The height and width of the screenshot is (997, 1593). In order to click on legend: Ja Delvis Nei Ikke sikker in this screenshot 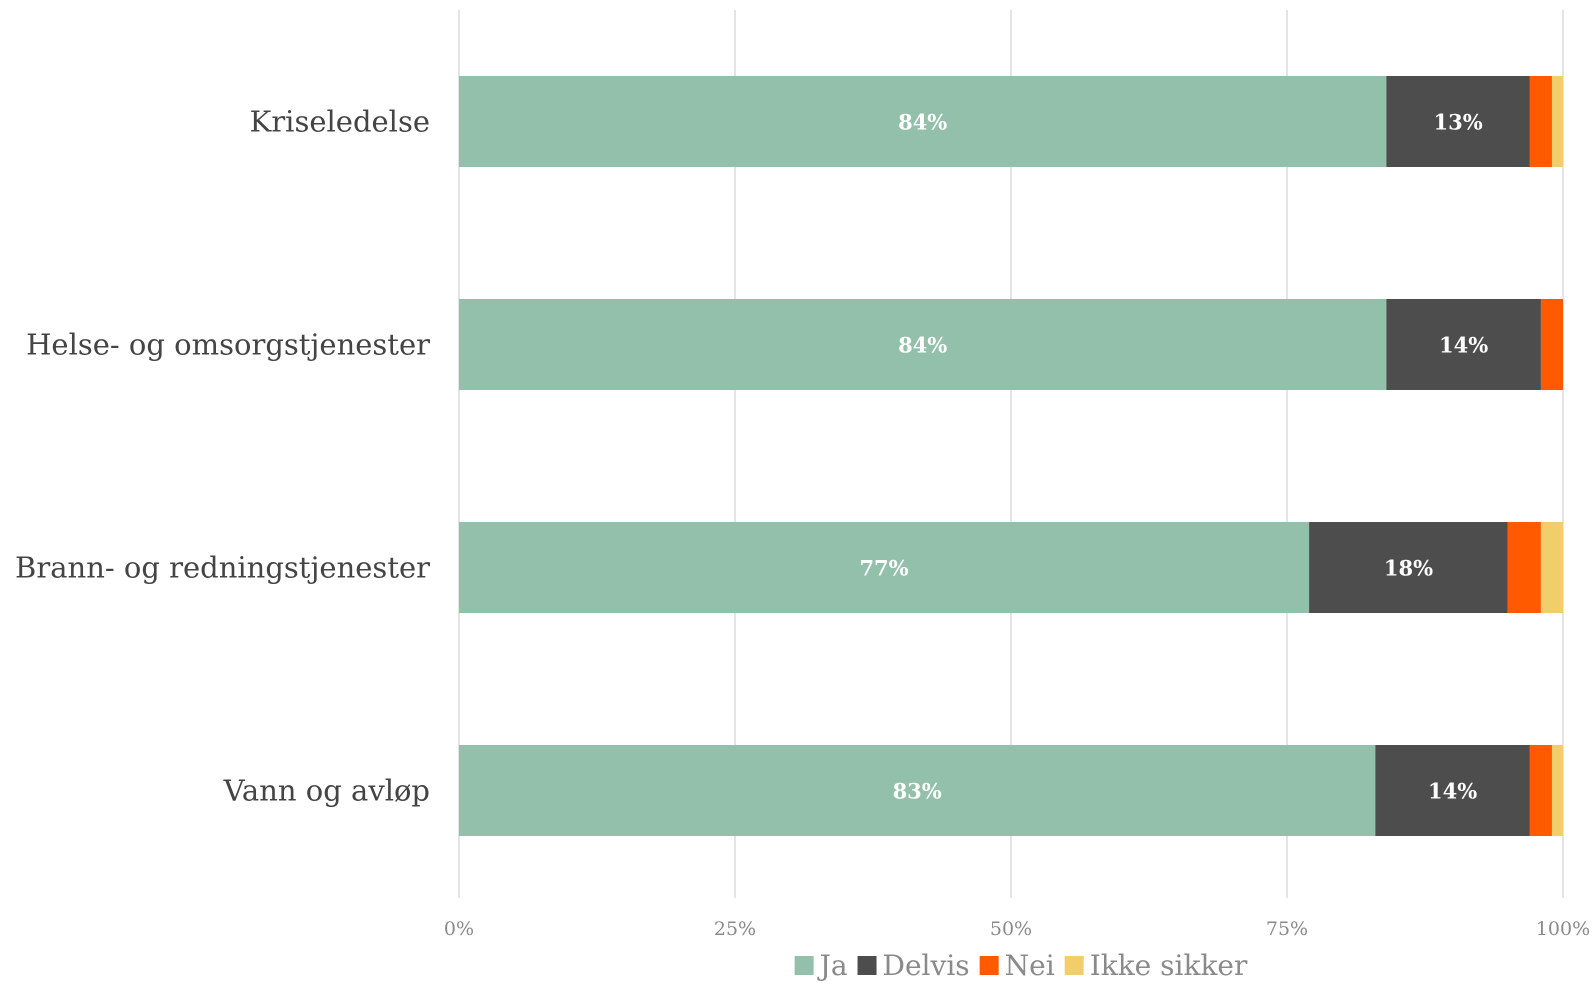, I will do `click(1021, 965)`.